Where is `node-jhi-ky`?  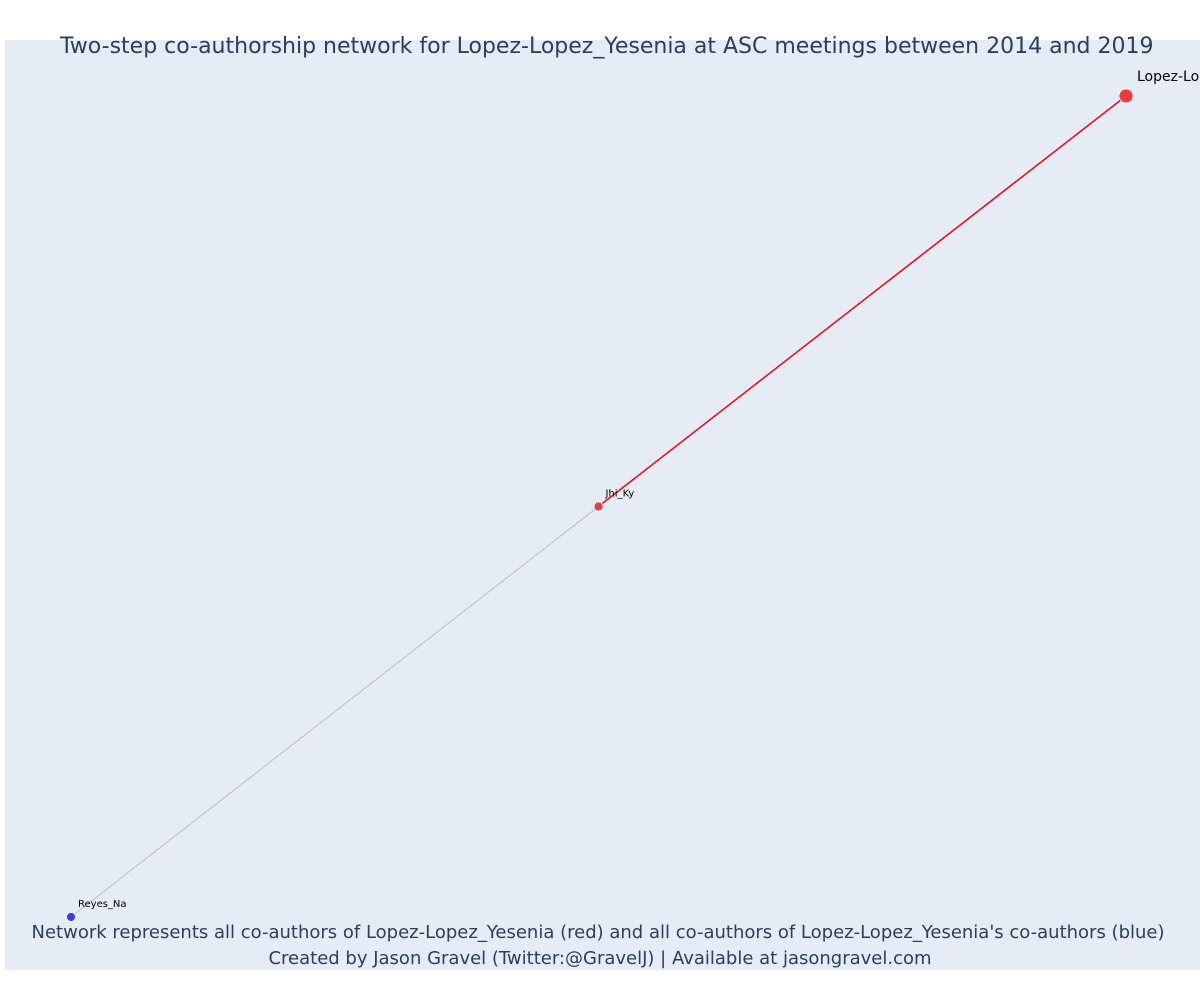
node-jhi-ky is located at coordinates (598, 506).